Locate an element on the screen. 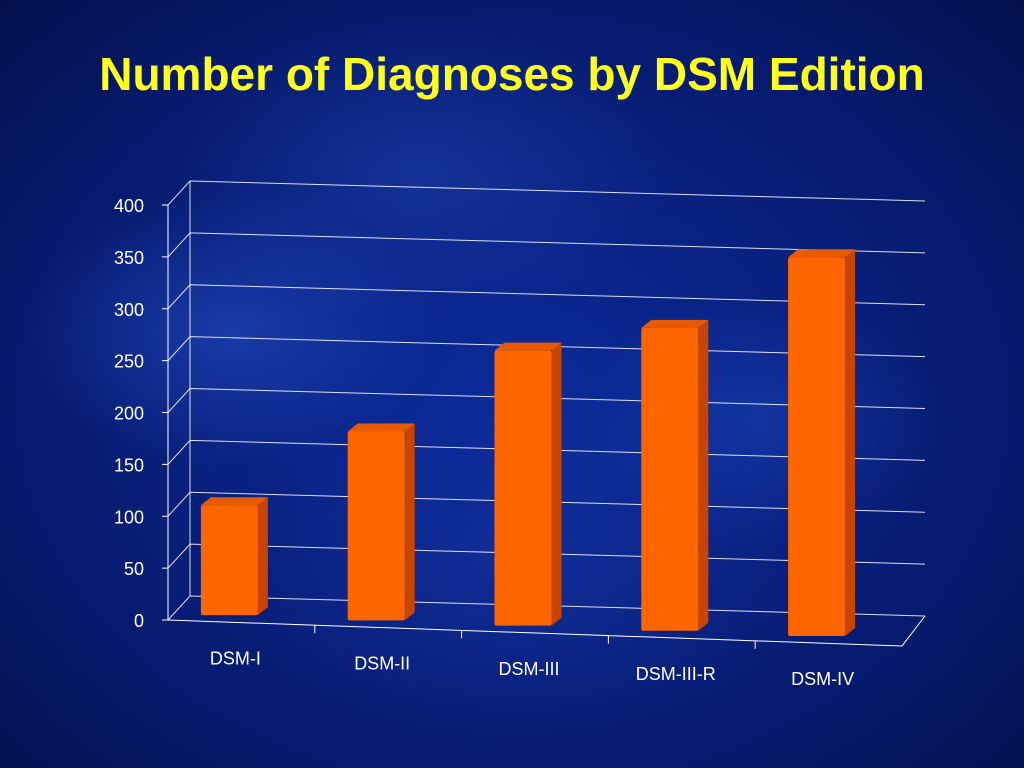 This screenshot has height=768, width=1024. y-tick-label: 50 is located at coordinates (134, 569).